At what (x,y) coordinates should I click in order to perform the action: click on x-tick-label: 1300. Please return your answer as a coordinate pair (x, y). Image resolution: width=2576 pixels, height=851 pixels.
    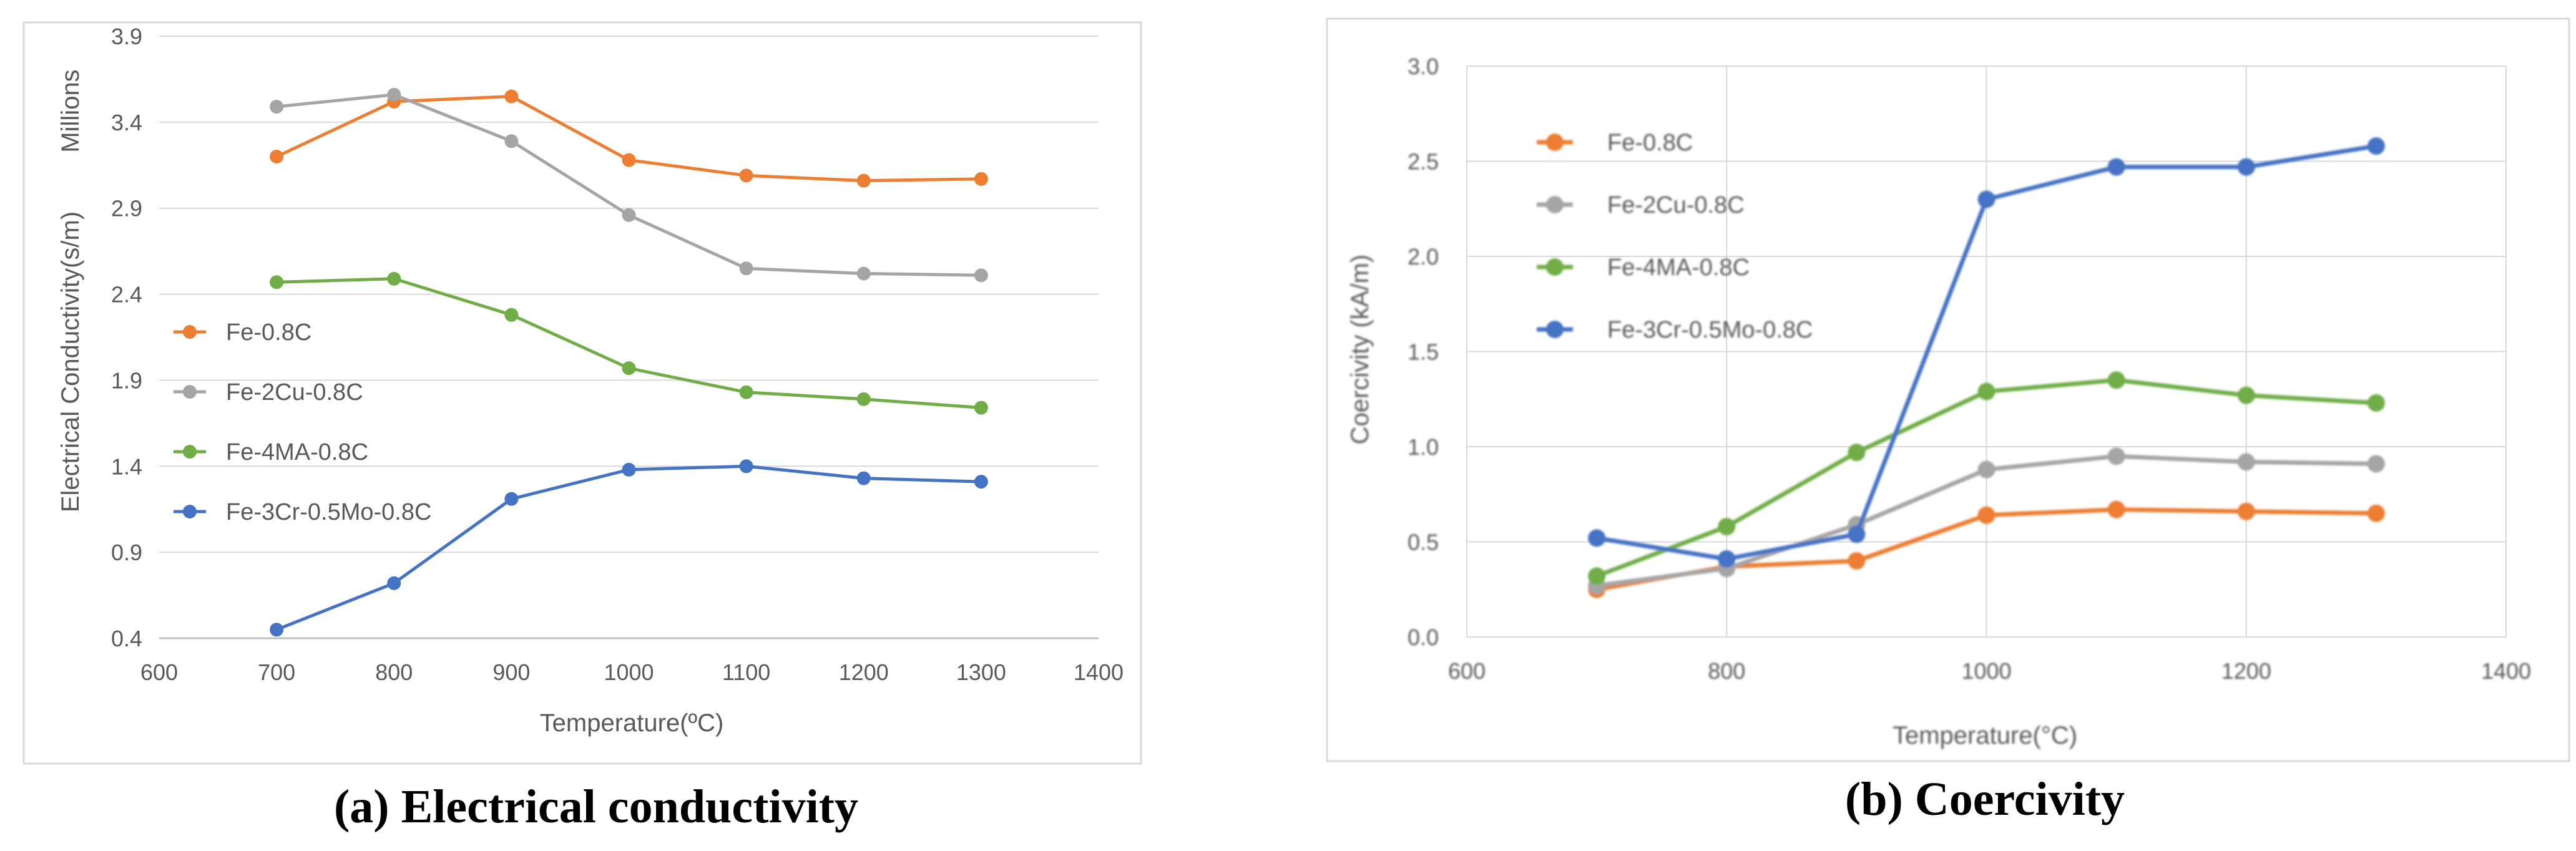
    Looking at the image, I should click on (981, 672).